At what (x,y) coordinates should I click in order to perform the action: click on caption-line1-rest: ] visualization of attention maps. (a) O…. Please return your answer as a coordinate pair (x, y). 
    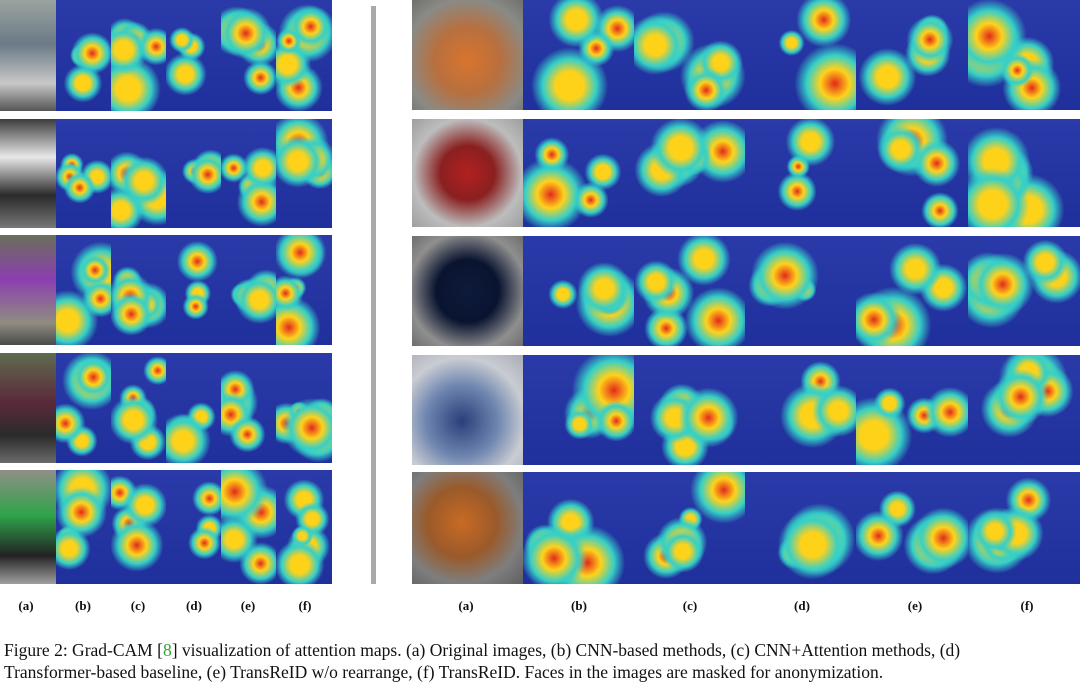
    Looking at the image, I should click on (566, 650).